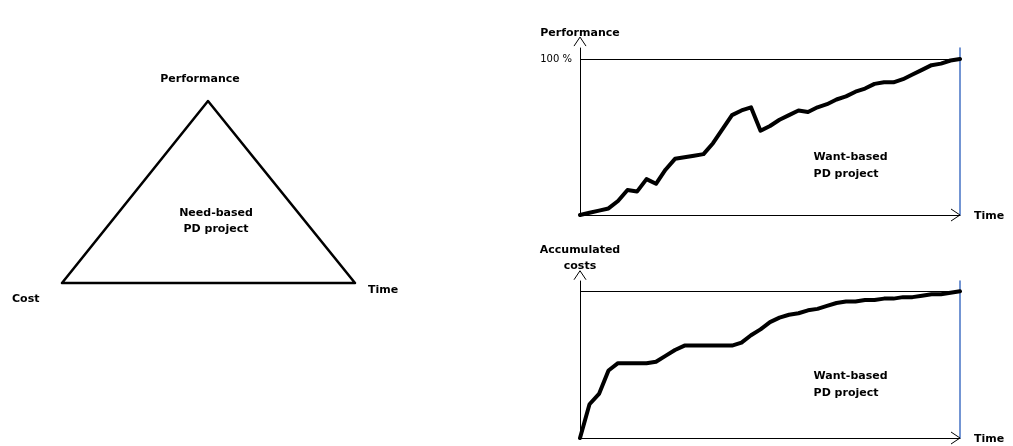  I want to click on text: Cost, so click(26, 298).